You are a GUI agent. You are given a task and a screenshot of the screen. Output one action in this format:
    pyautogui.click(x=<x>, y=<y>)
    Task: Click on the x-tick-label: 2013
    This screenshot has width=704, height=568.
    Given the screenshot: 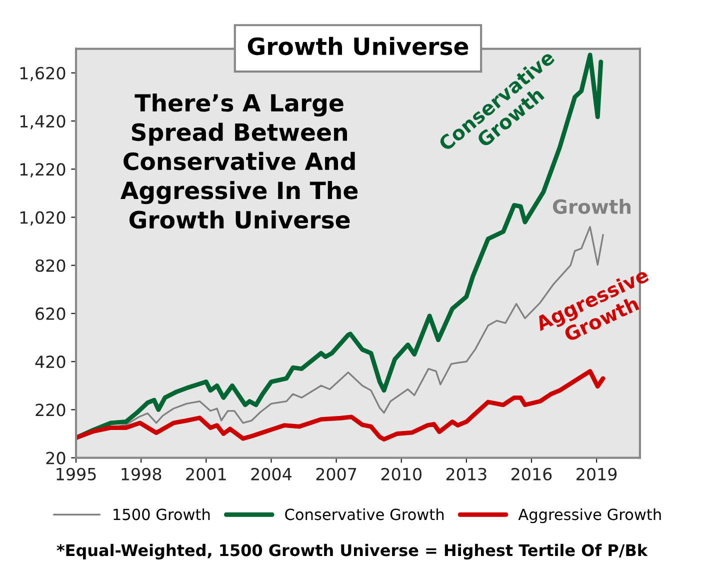 What is the action you would take?
    pyautogui.click(x=466, y=474)
    